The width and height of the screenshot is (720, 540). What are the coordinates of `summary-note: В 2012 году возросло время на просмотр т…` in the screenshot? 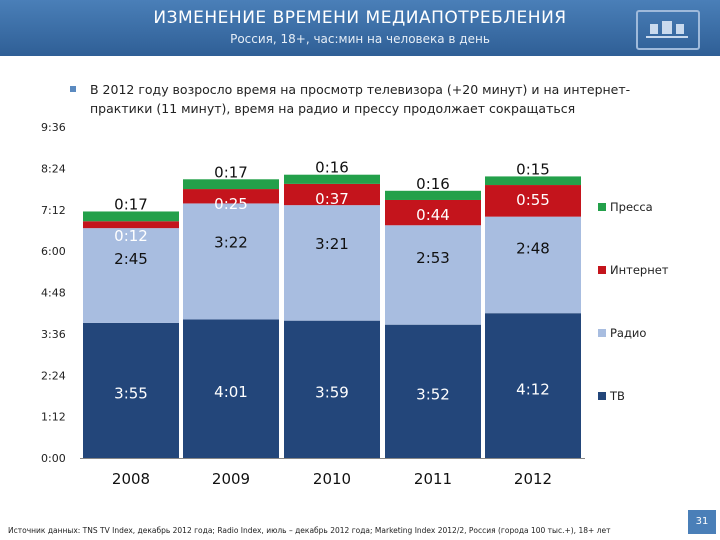 It's located at (360, 99).